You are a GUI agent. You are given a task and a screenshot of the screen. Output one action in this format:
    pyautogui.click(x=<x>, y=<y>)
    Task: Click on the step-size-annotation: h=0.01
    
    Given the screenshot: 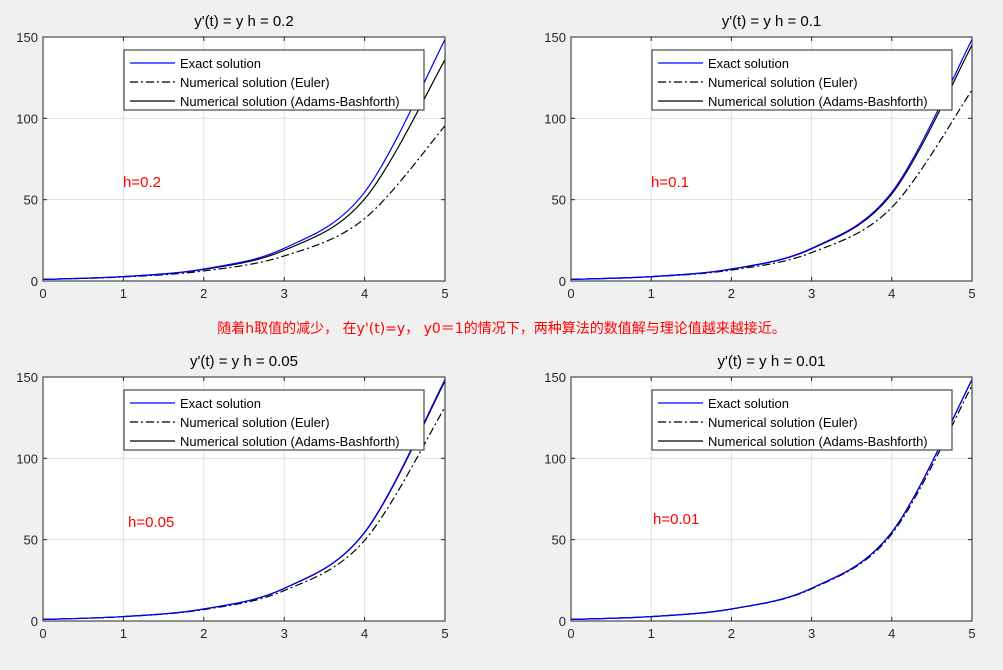 What is the action you would take?
    pyautogui.click(x=676, y=519)
    